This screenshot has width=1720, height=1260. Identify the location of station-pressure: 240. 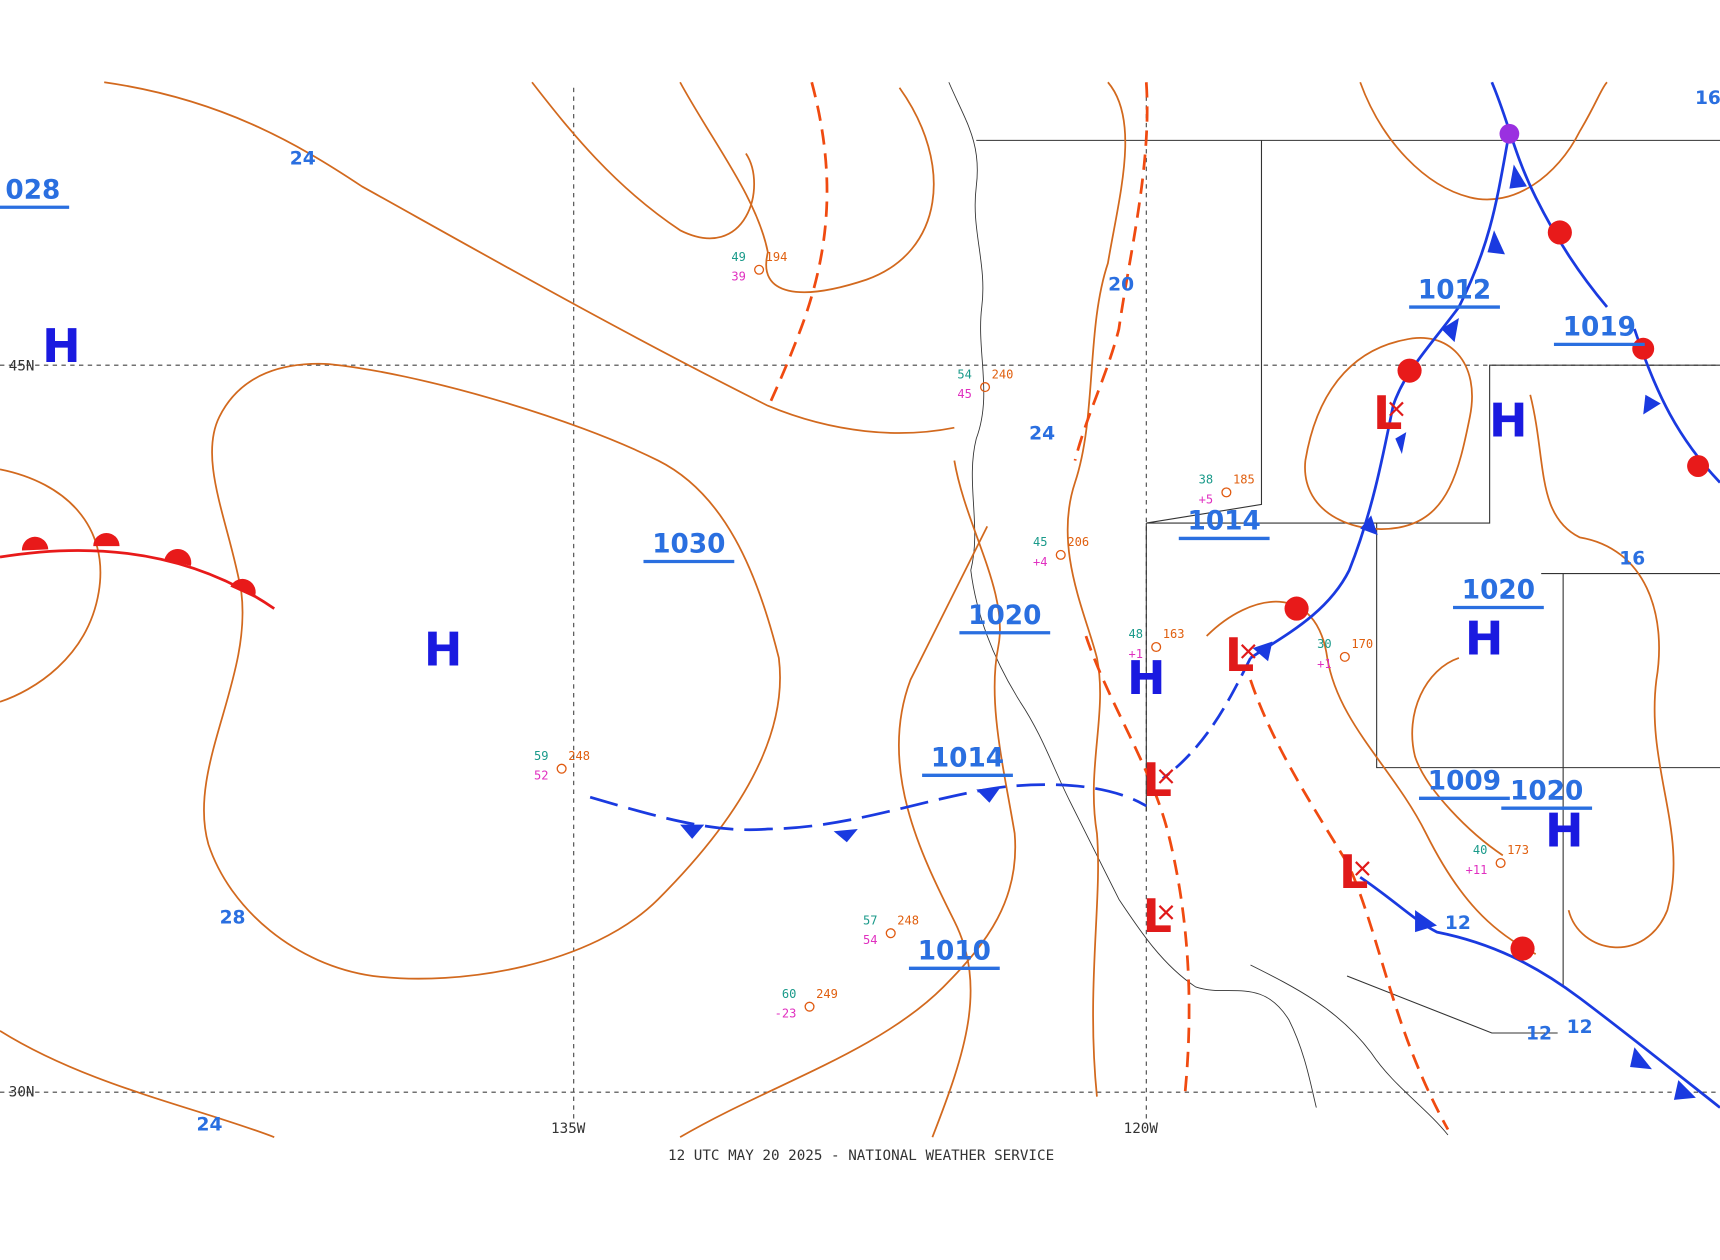
(1003, 374).